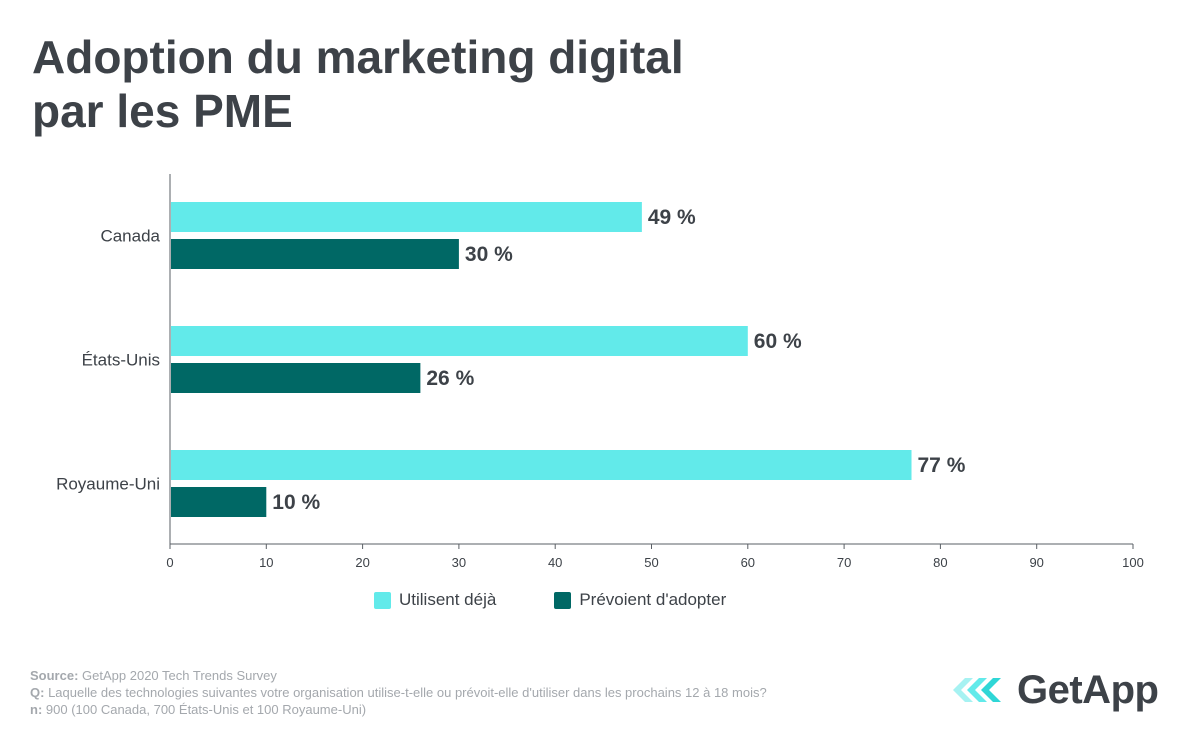 This screenshot has width=1200, height=740. I want to click on legend-label-prevoient: Prévoient d'adopter, so click(653, 599).